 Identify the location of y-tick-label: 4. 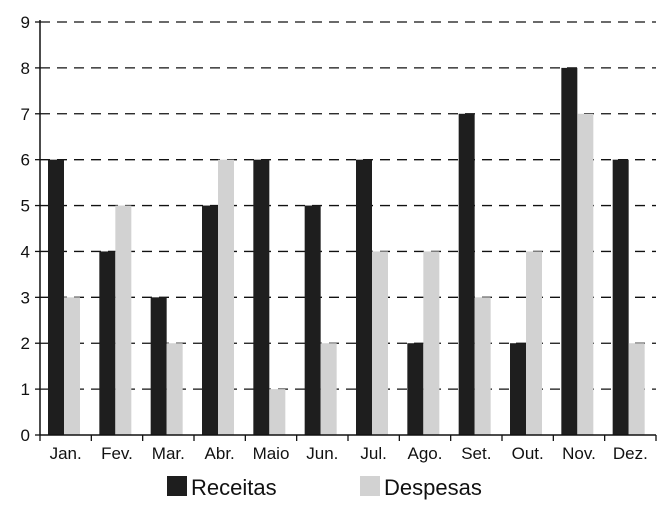
(25, 251).